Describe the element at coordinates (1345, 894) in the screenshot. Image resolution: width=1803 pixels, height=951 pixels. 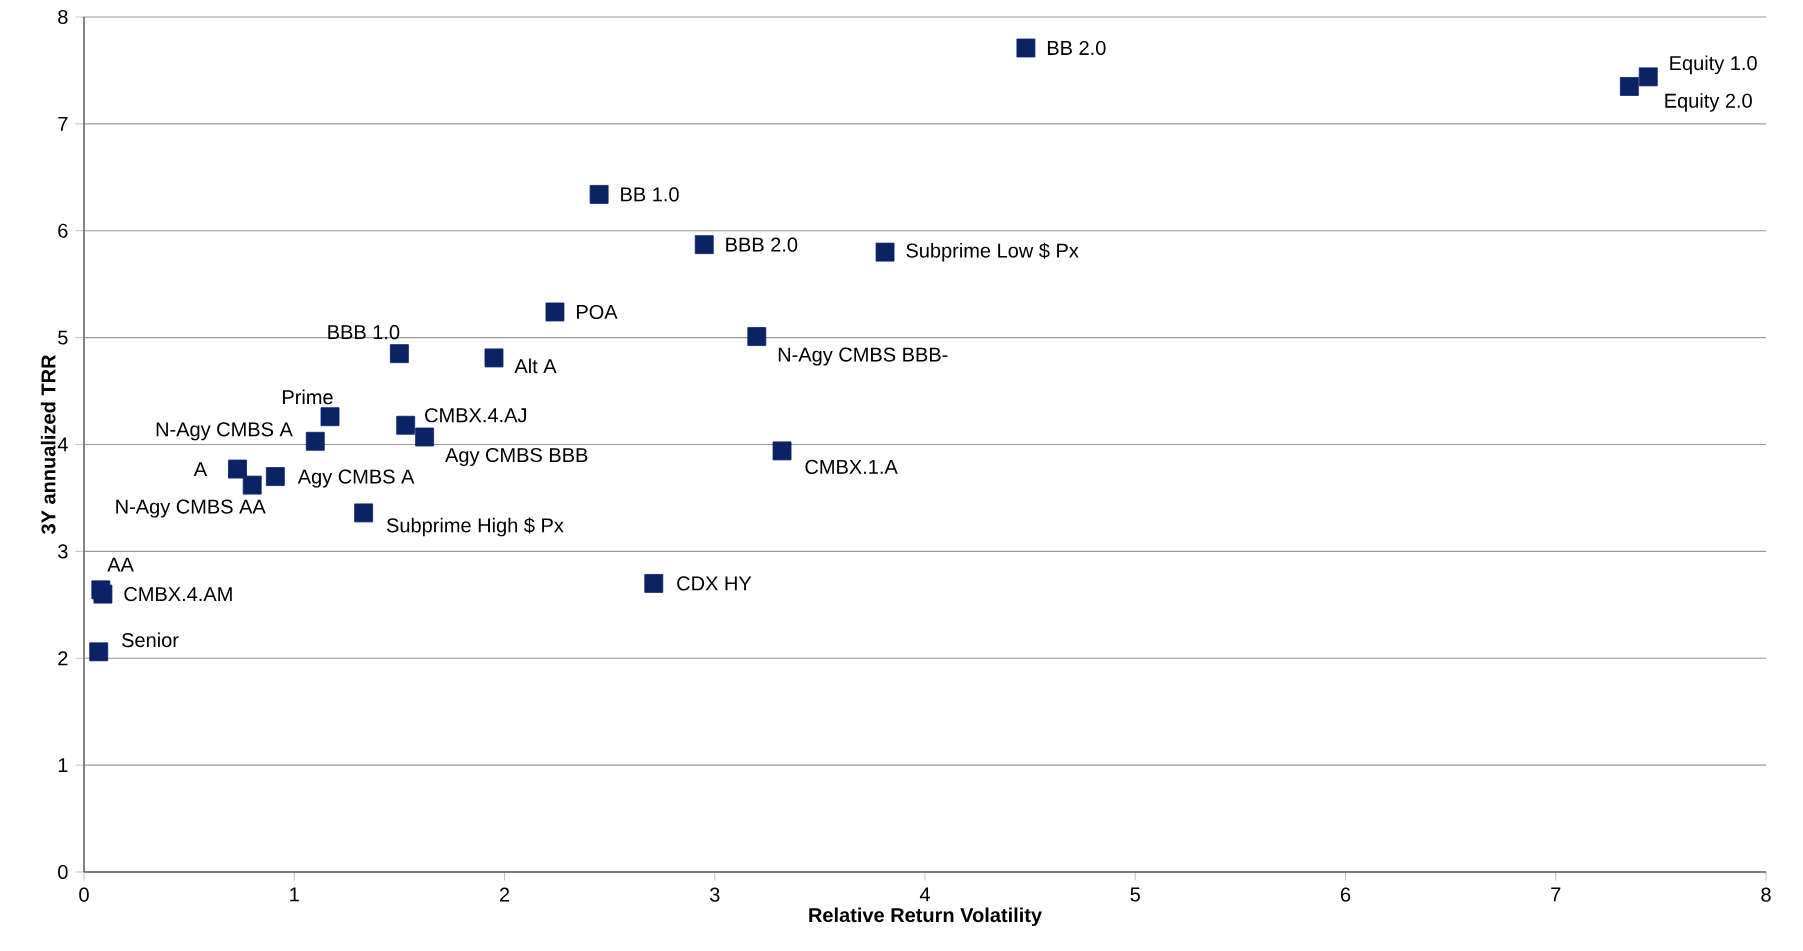
I see `x-tick-label: 6` at that location.